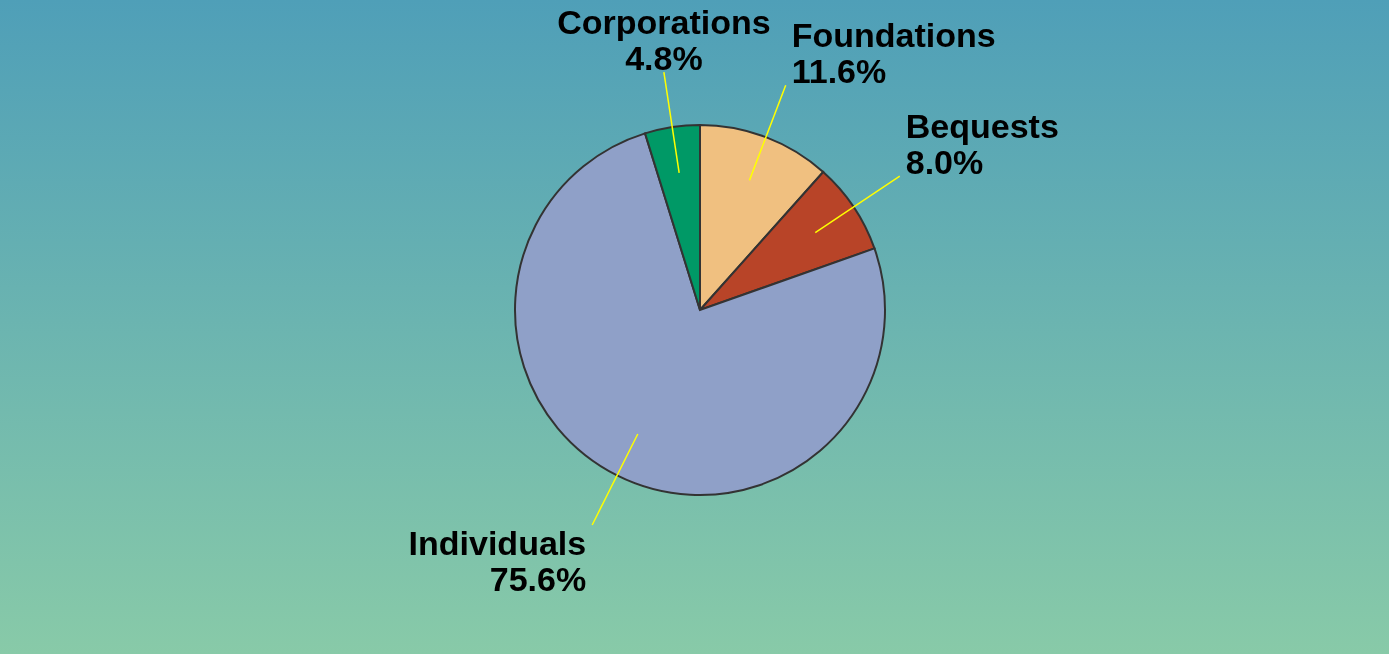 Image resolution: width=1389 pixels, height=654 pixels. I want to click on data-label: 11.6%, so click(839, 71).